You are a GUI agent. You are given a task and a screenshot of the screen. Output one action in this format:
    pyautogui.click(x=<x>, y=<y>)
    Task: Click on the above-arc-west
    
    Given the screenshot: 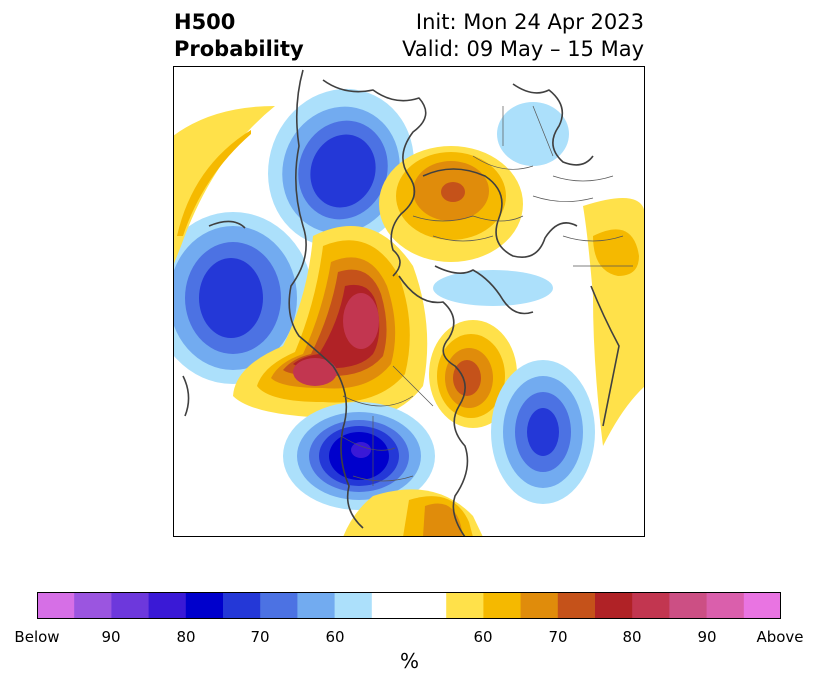 What is the action you would take?
    pyautogui.click(x=224, y=186)
    